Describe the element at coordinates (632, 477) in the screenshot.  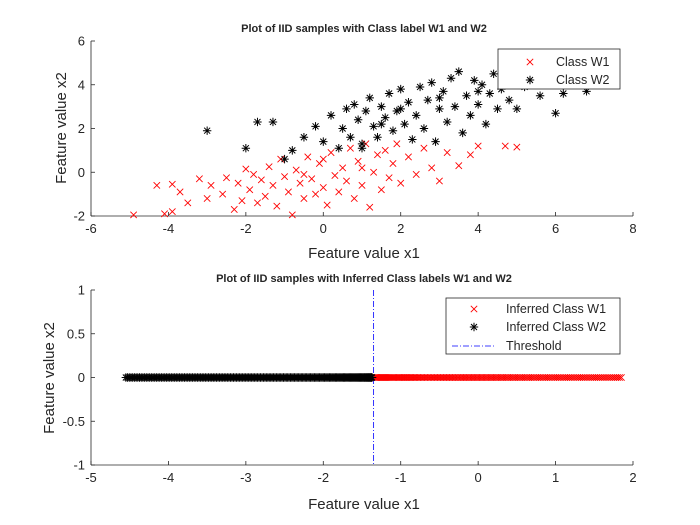
I see `bottom-x-tick-label: 2` at that location.